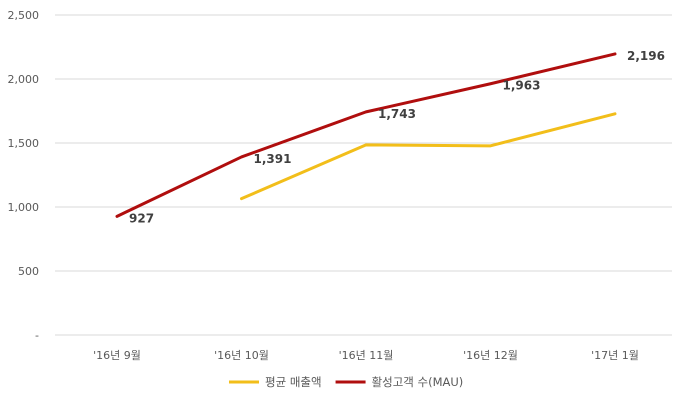 Image resolution: width=687 pixels, height=403 pixels. I want to click on y-tick-label: -, so click(37, 335).